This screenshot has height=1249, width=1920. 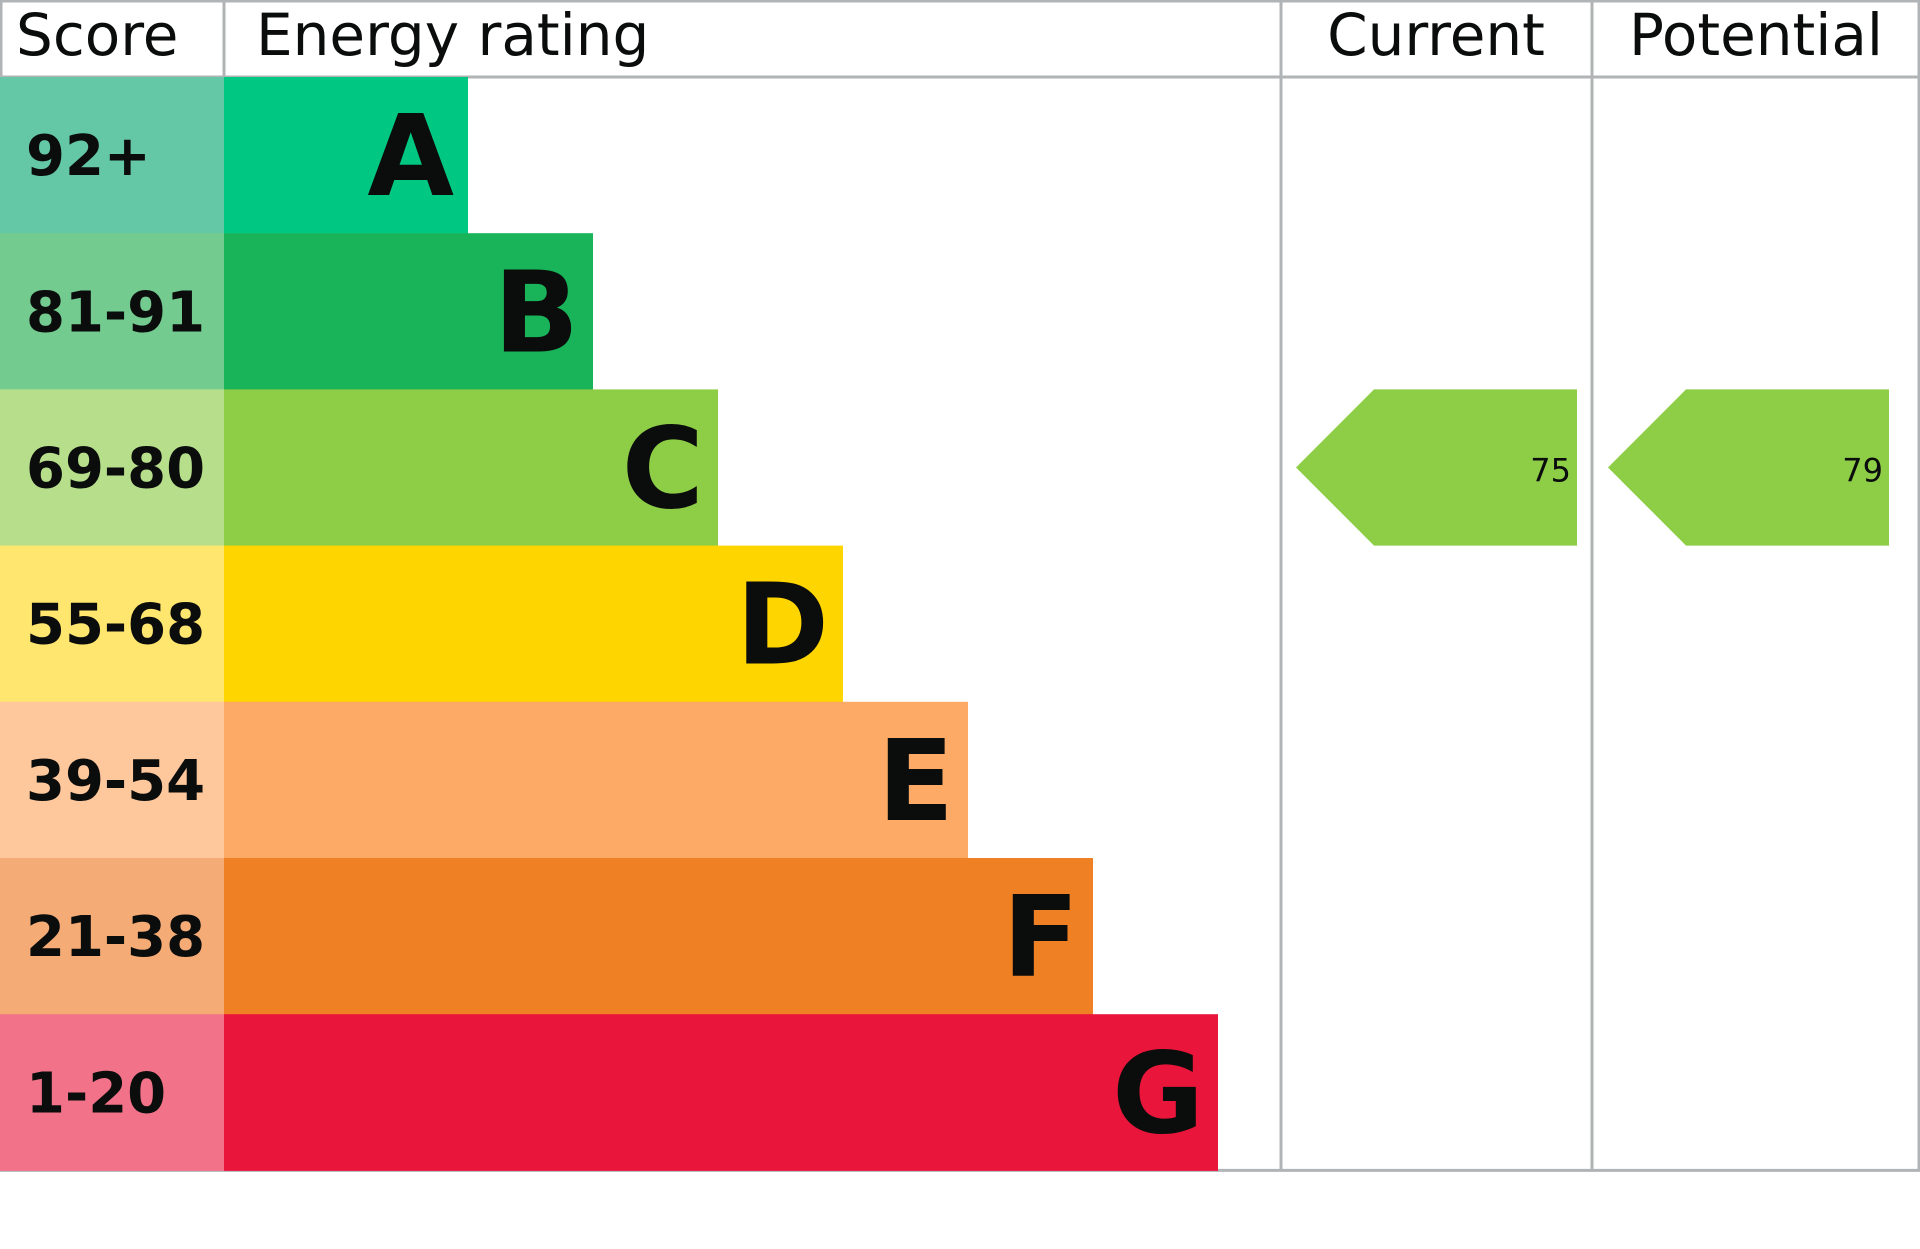 I want to click on band-bar-a, so click(x=346, y=155).